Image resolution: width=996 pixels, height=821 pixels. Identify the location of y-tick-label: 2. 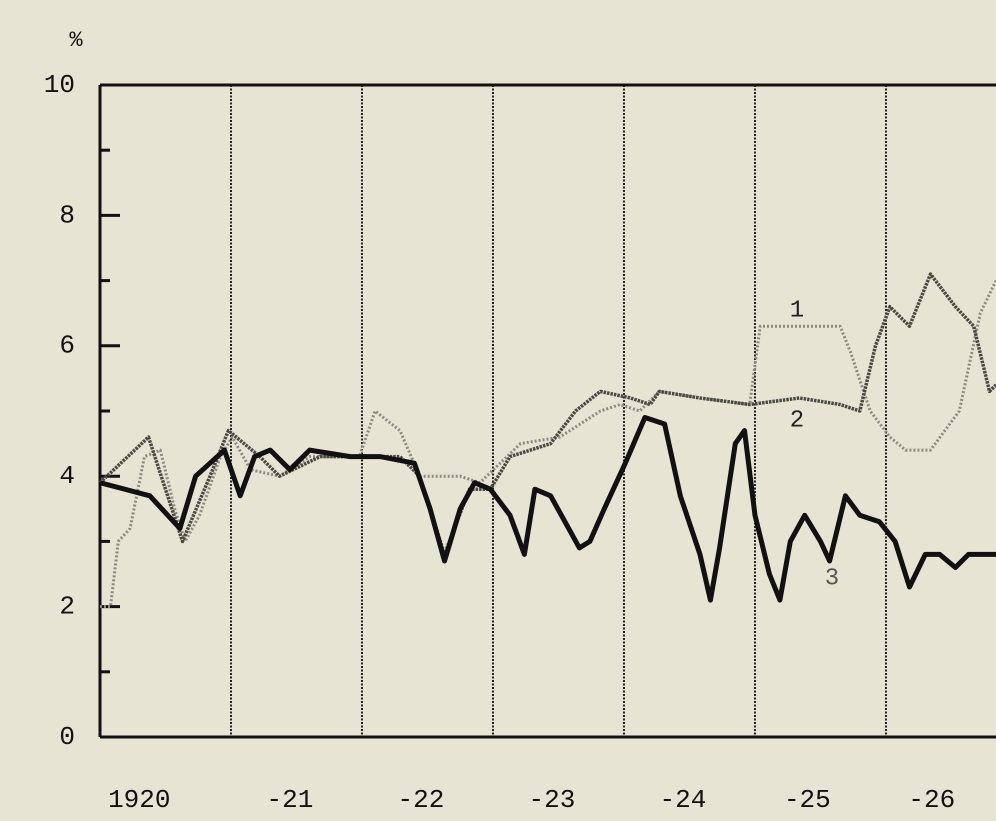
(67, 606).